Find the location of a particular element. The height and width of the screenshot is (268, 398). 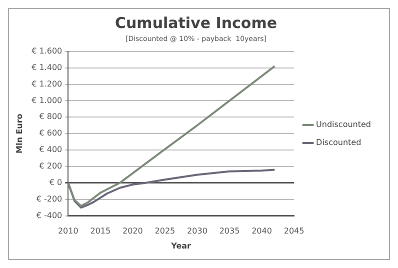

y-tick-label: € -200 is located at coordinates (49, 199).